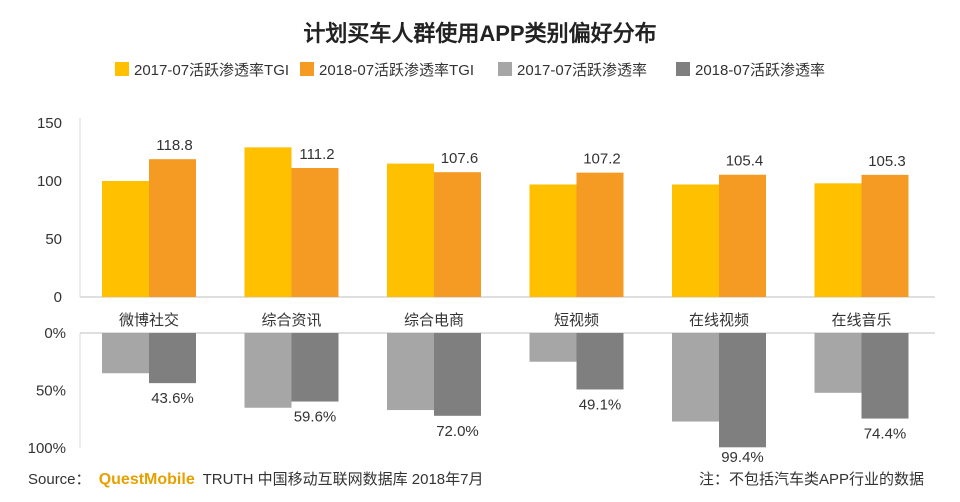  Describe the element at coordinates (742, 457) in the screenshot. I see `lower-data-label: 99.4%` at that location.